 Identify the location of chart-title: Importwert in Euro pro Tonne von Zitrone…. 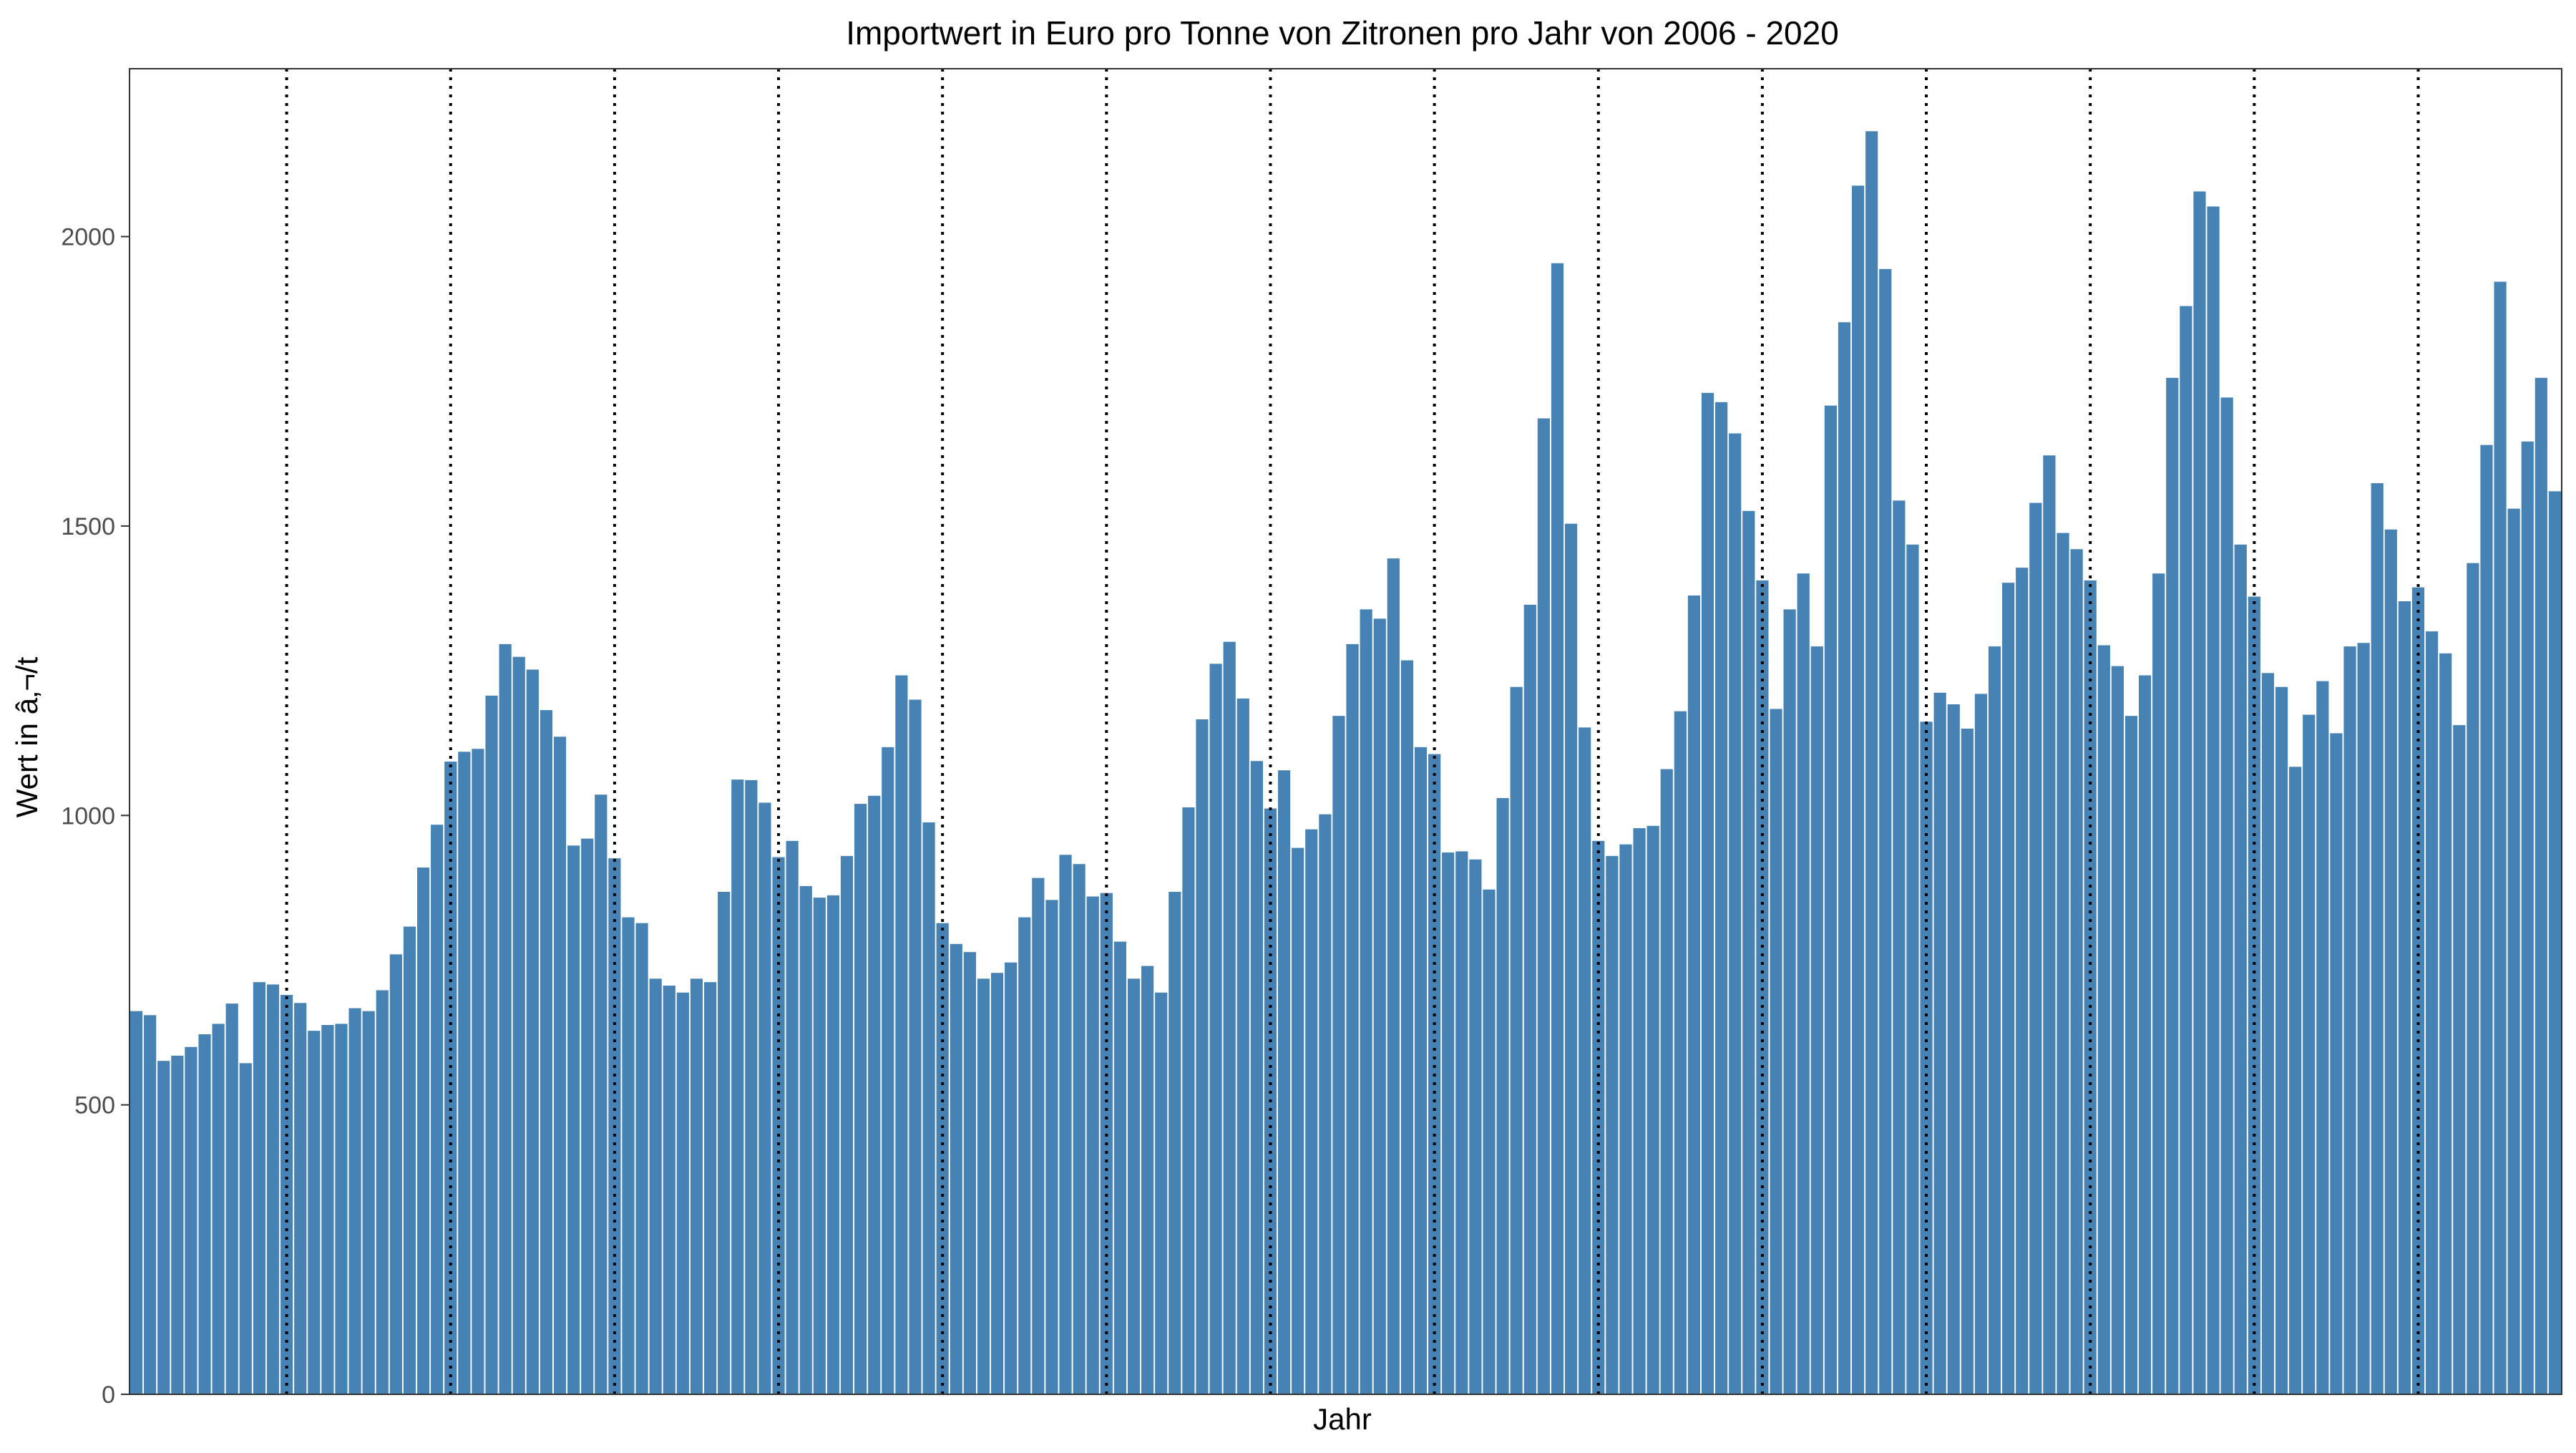
(1342, 33).